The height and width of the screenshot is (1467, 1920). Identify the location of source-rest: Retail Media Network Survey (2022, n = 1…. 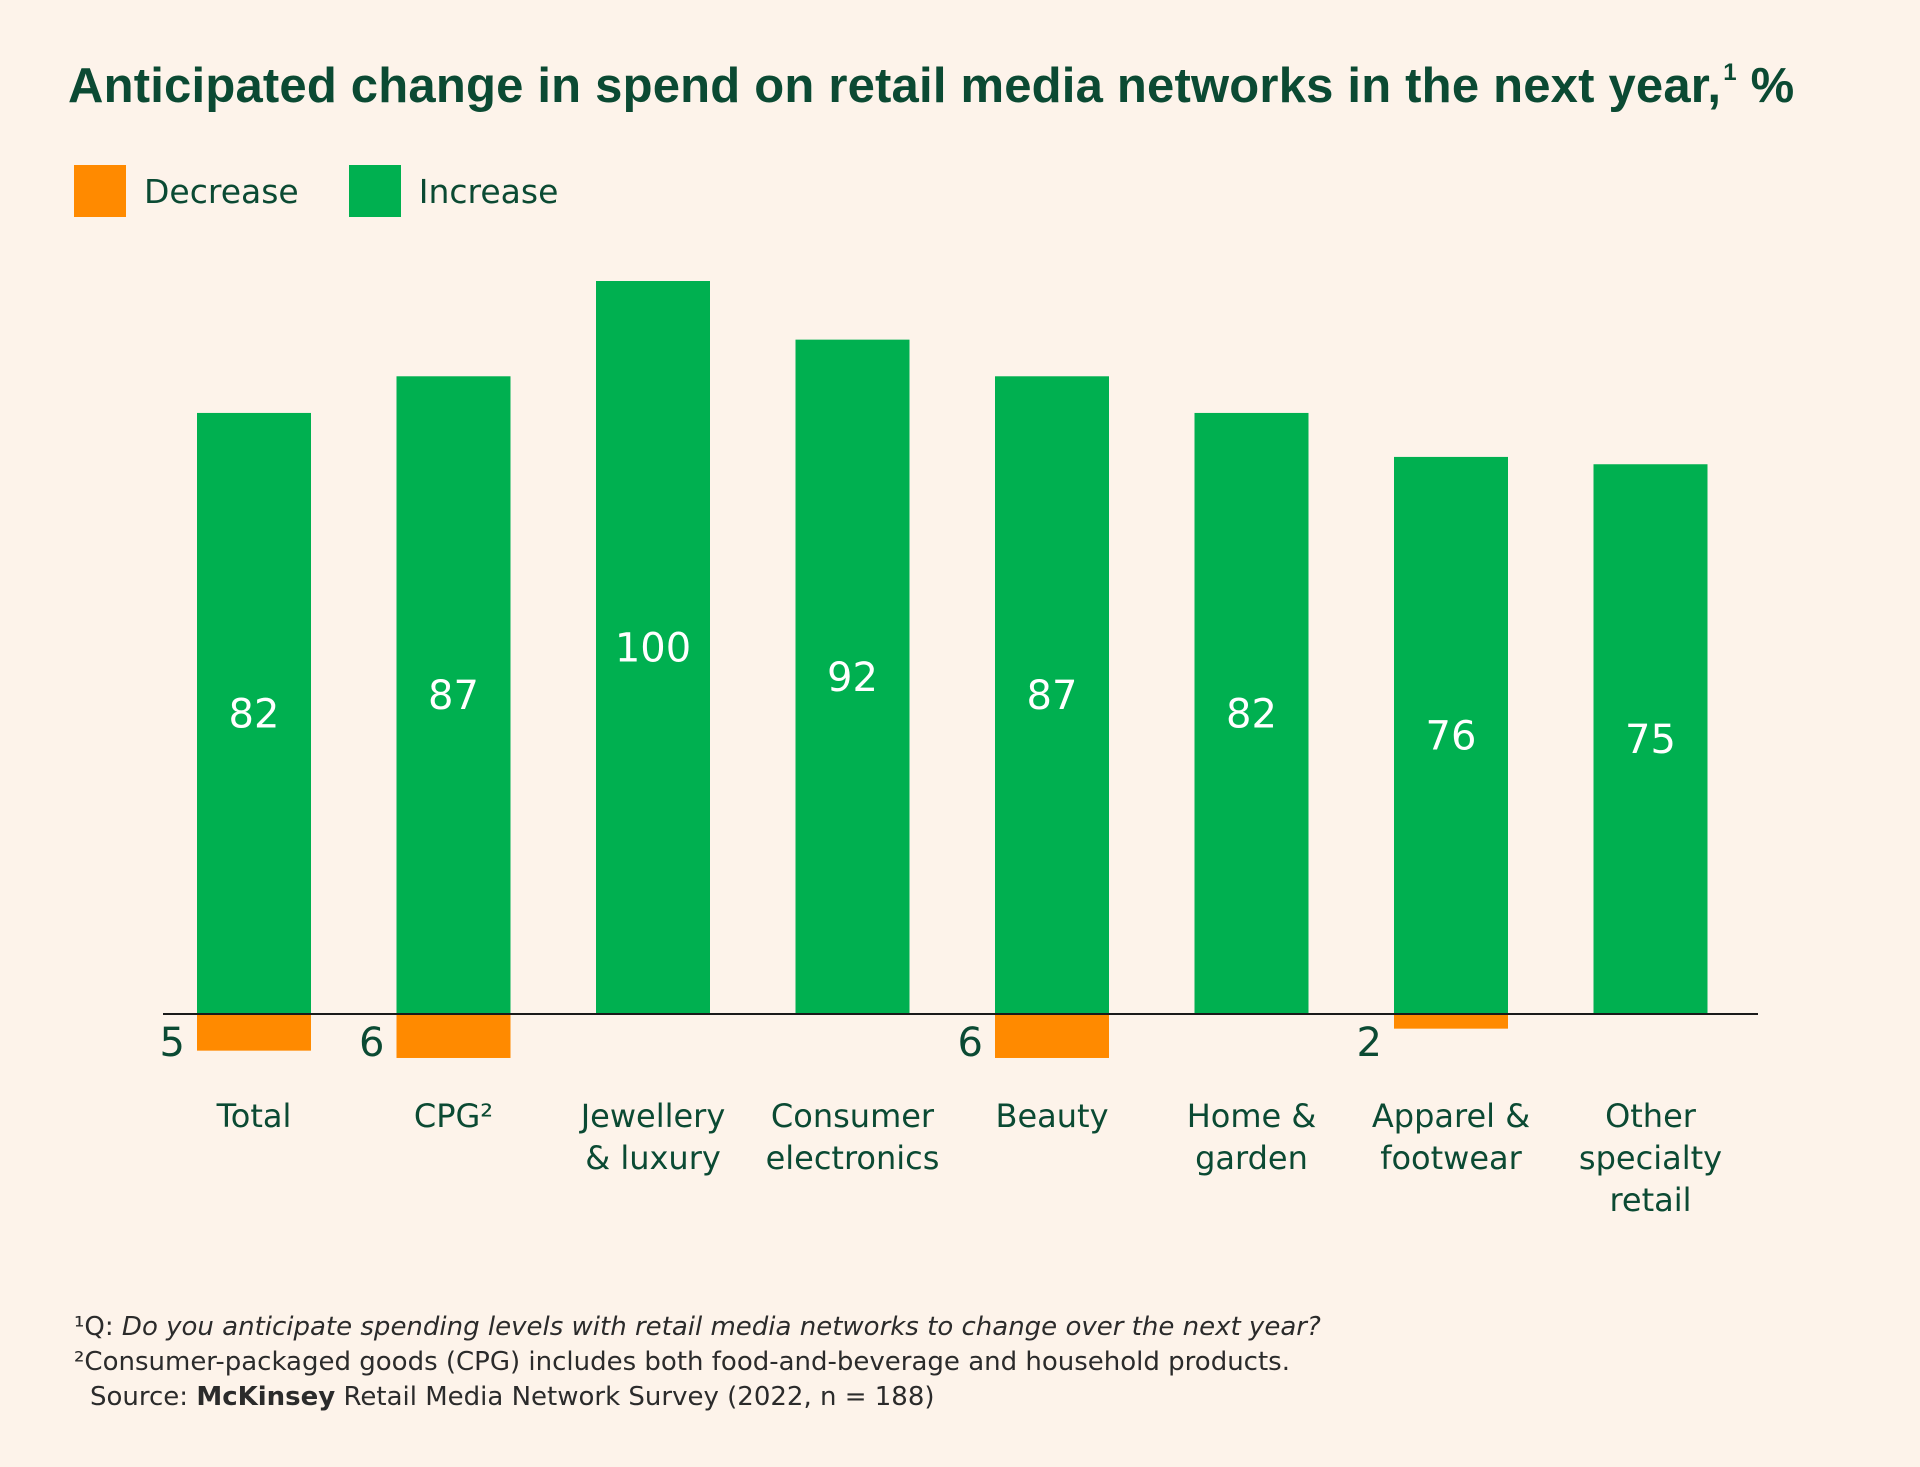
(635, 1397).